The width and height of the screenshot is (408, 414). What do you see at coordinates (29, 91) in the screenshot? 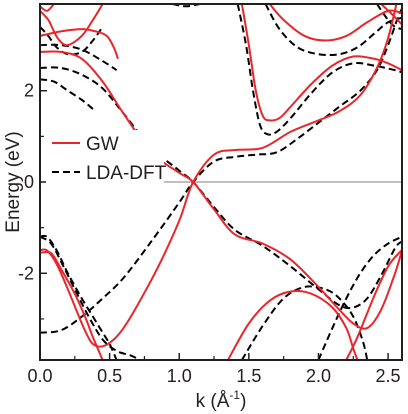
I see `y-tick-label: 2` at bounding box center [29, 91].